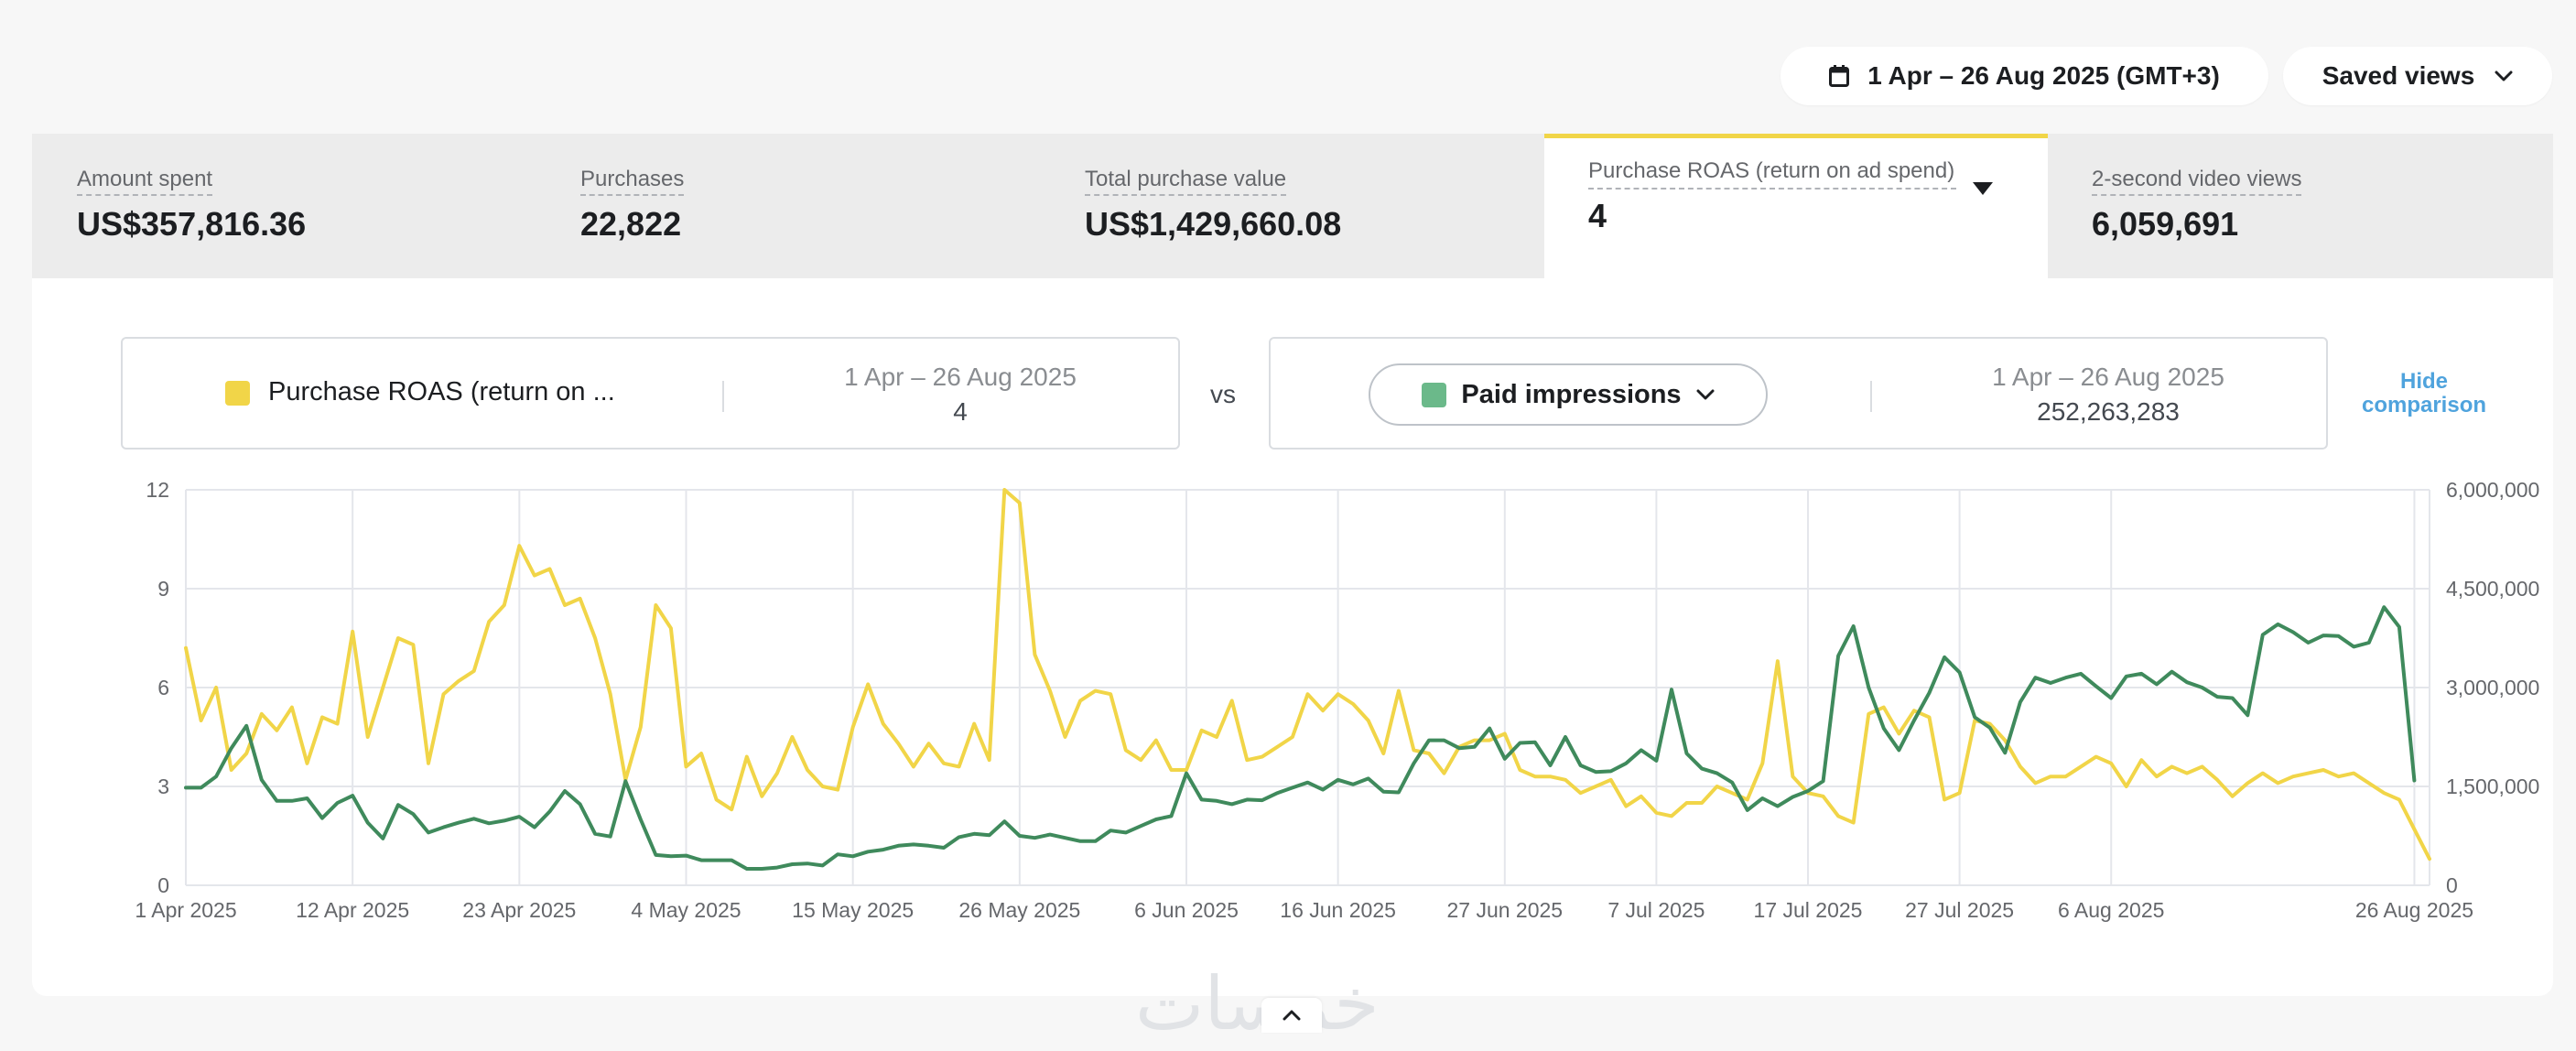 The height and width of the screenshot is (1051, 2576). I want to click on metric-label: Purchase ROAS (return on ad spend), so click(1772, 173).